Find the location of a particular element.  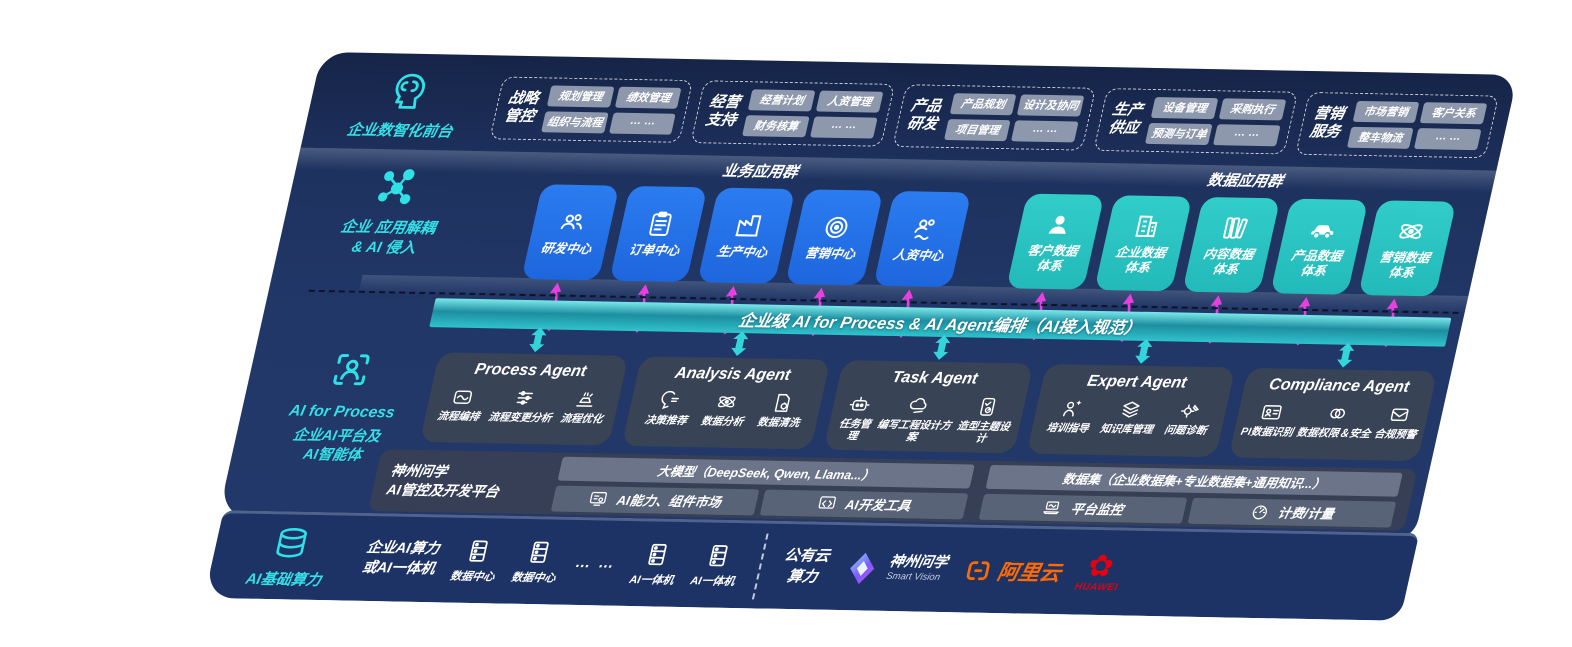

module-chip: 客户关系 is located at coordinates (1454, 112).